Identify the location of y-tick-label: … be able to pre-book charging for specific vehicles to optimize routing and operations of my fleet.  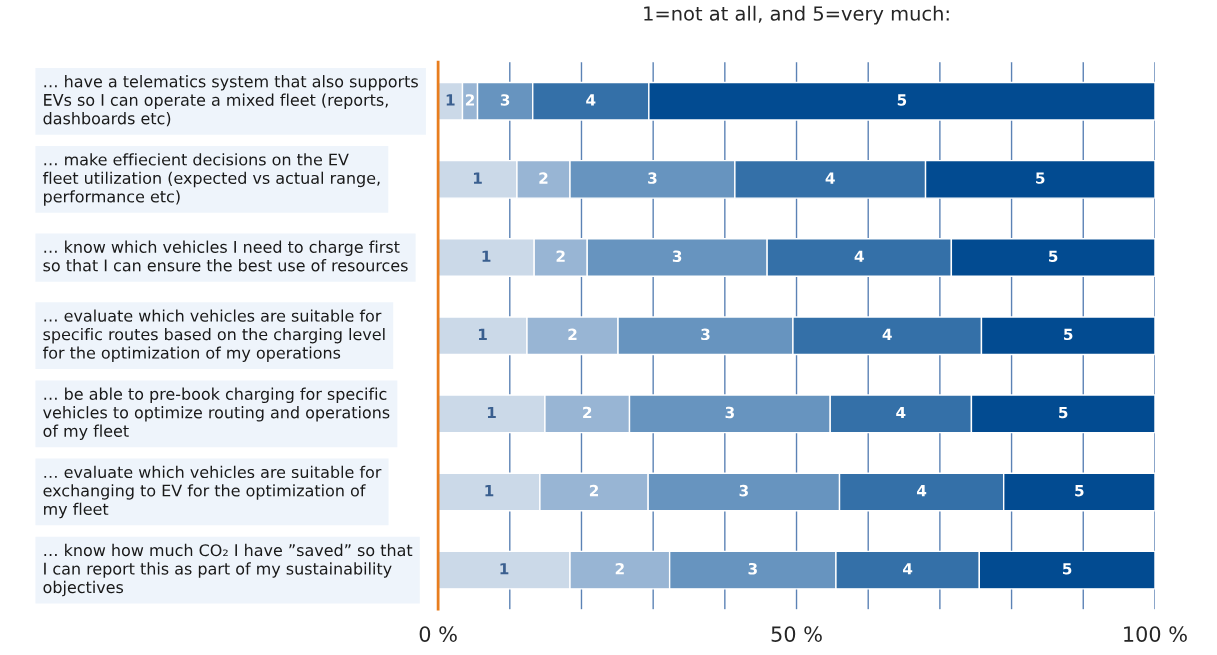
(216, 414).